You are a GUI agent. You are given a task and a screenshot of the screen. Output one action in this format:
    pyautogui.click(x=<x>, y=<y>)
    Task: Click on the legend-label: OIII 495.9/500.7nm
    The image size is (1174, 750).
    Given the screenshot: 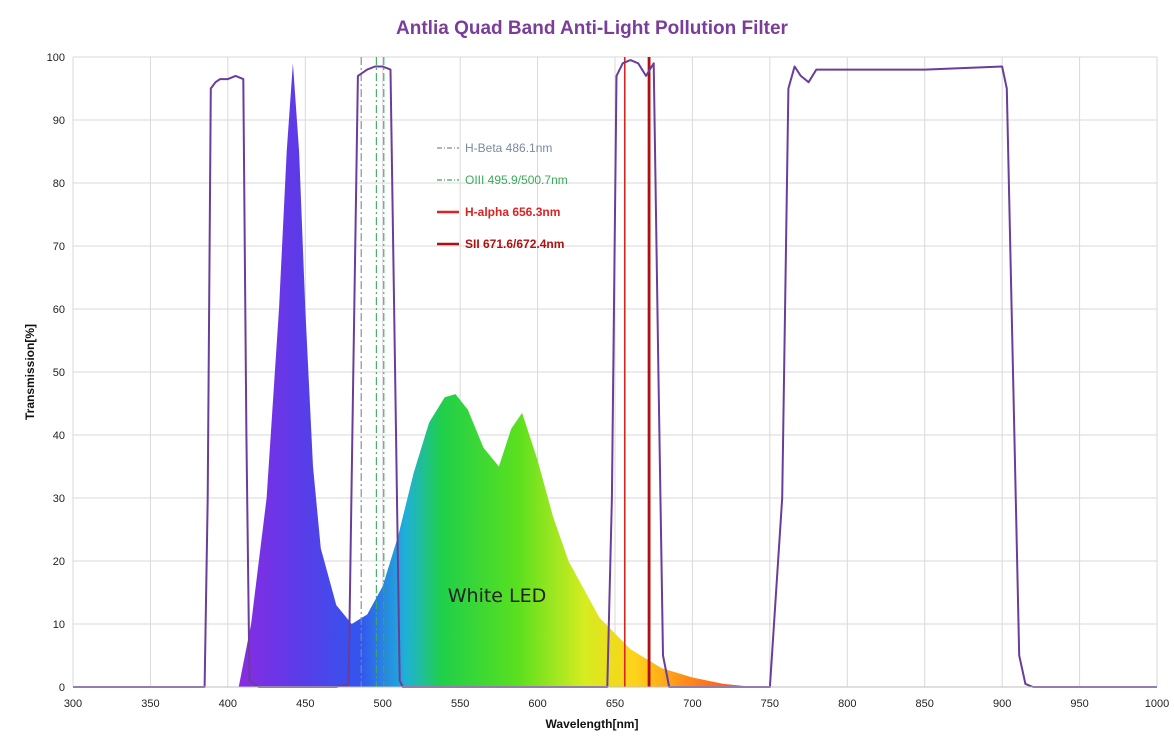 What is the action you would take?
    pyautogui.click(x=516, y=180)
    